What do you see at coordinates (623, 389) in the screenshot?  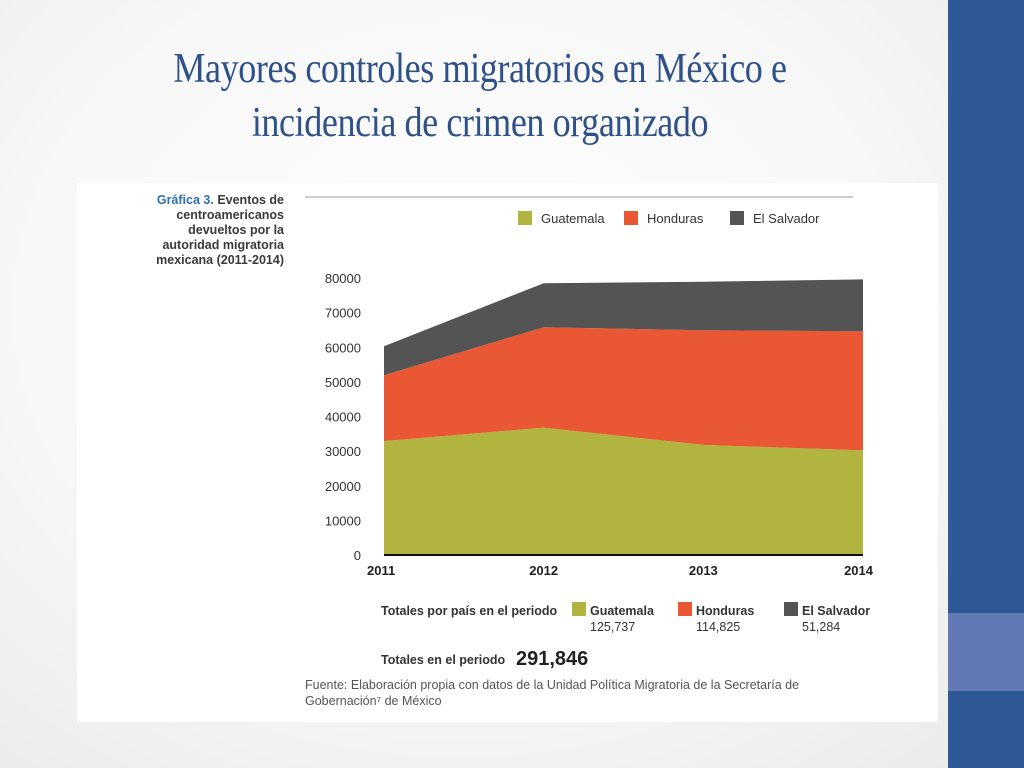 I see `area-series-honduras` at bounding box center [623, 389].